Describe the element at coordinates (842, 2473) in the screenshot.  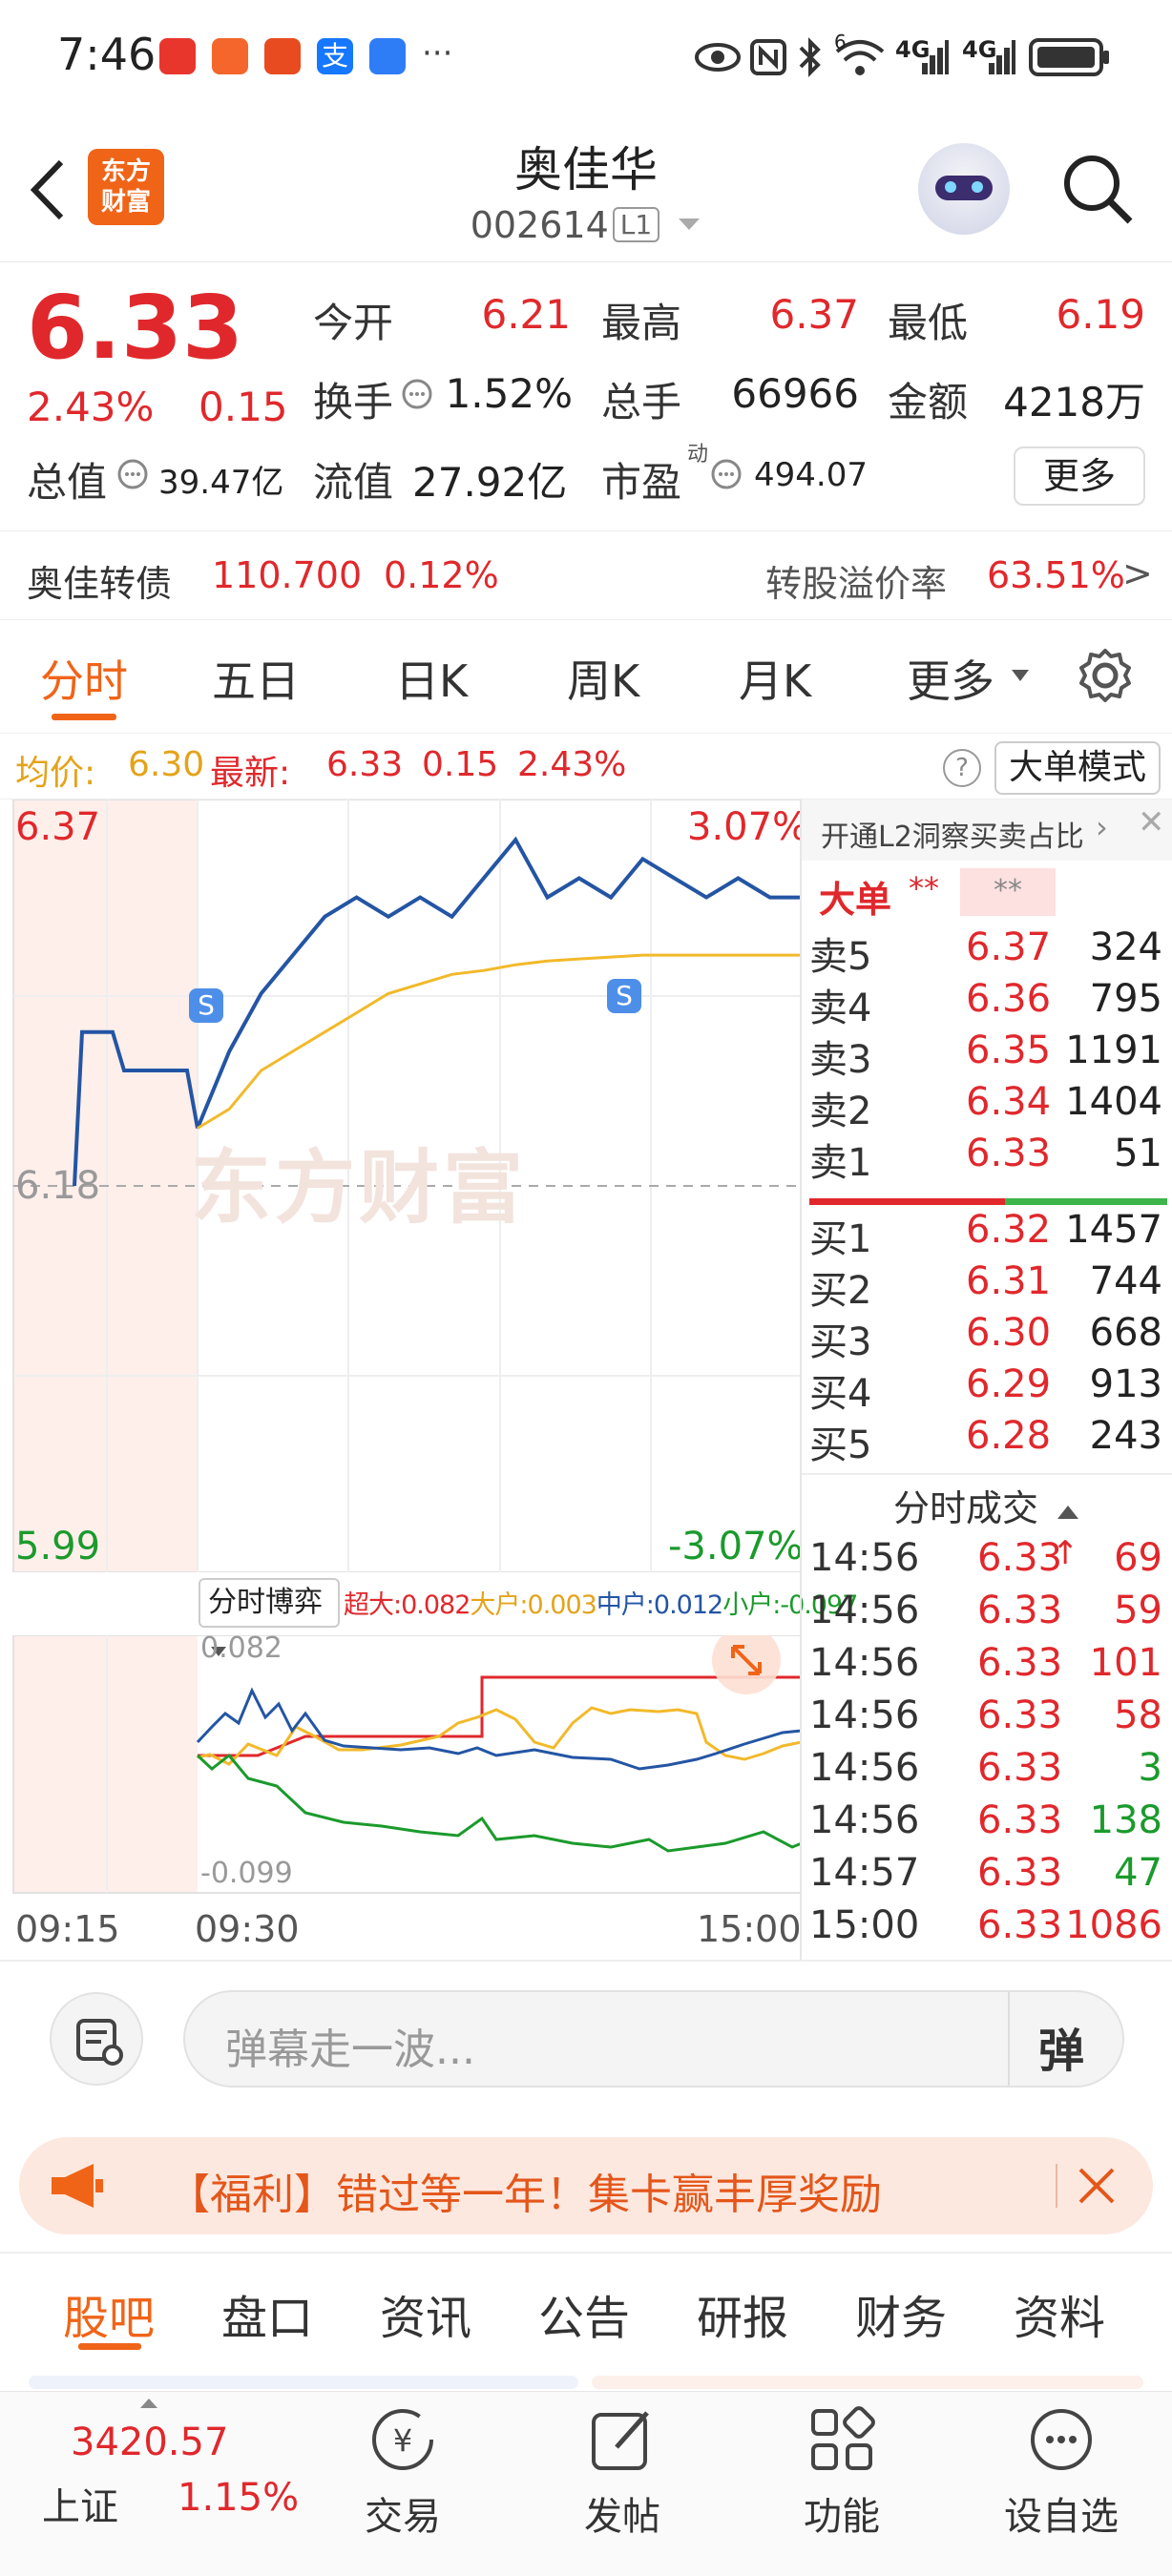
I see `nav-features: 功能` at that location.